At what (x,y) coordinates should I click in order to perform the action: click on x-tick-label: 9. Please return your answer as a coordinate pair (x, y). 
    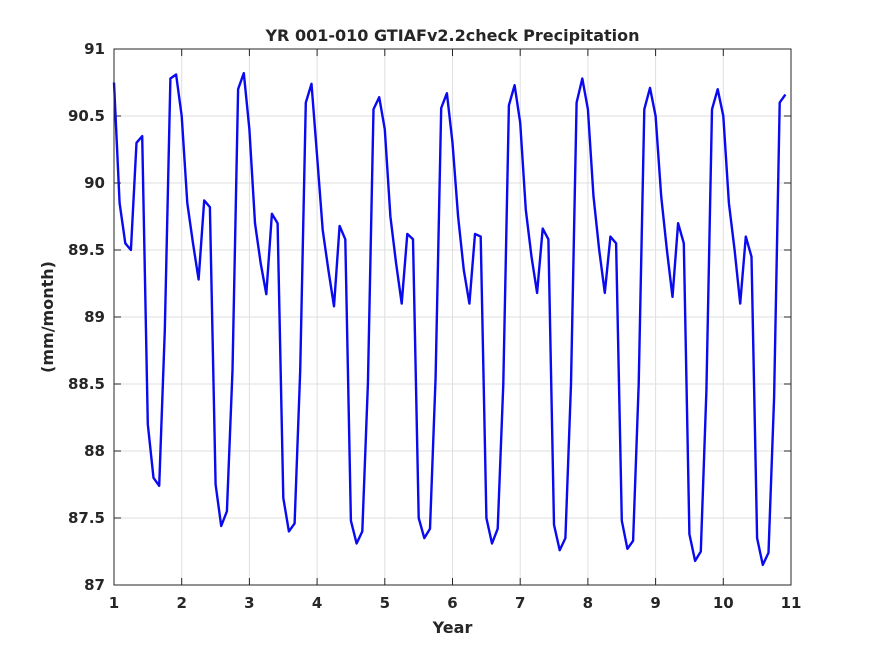
    Looking at the image, I should click on (655, 603).